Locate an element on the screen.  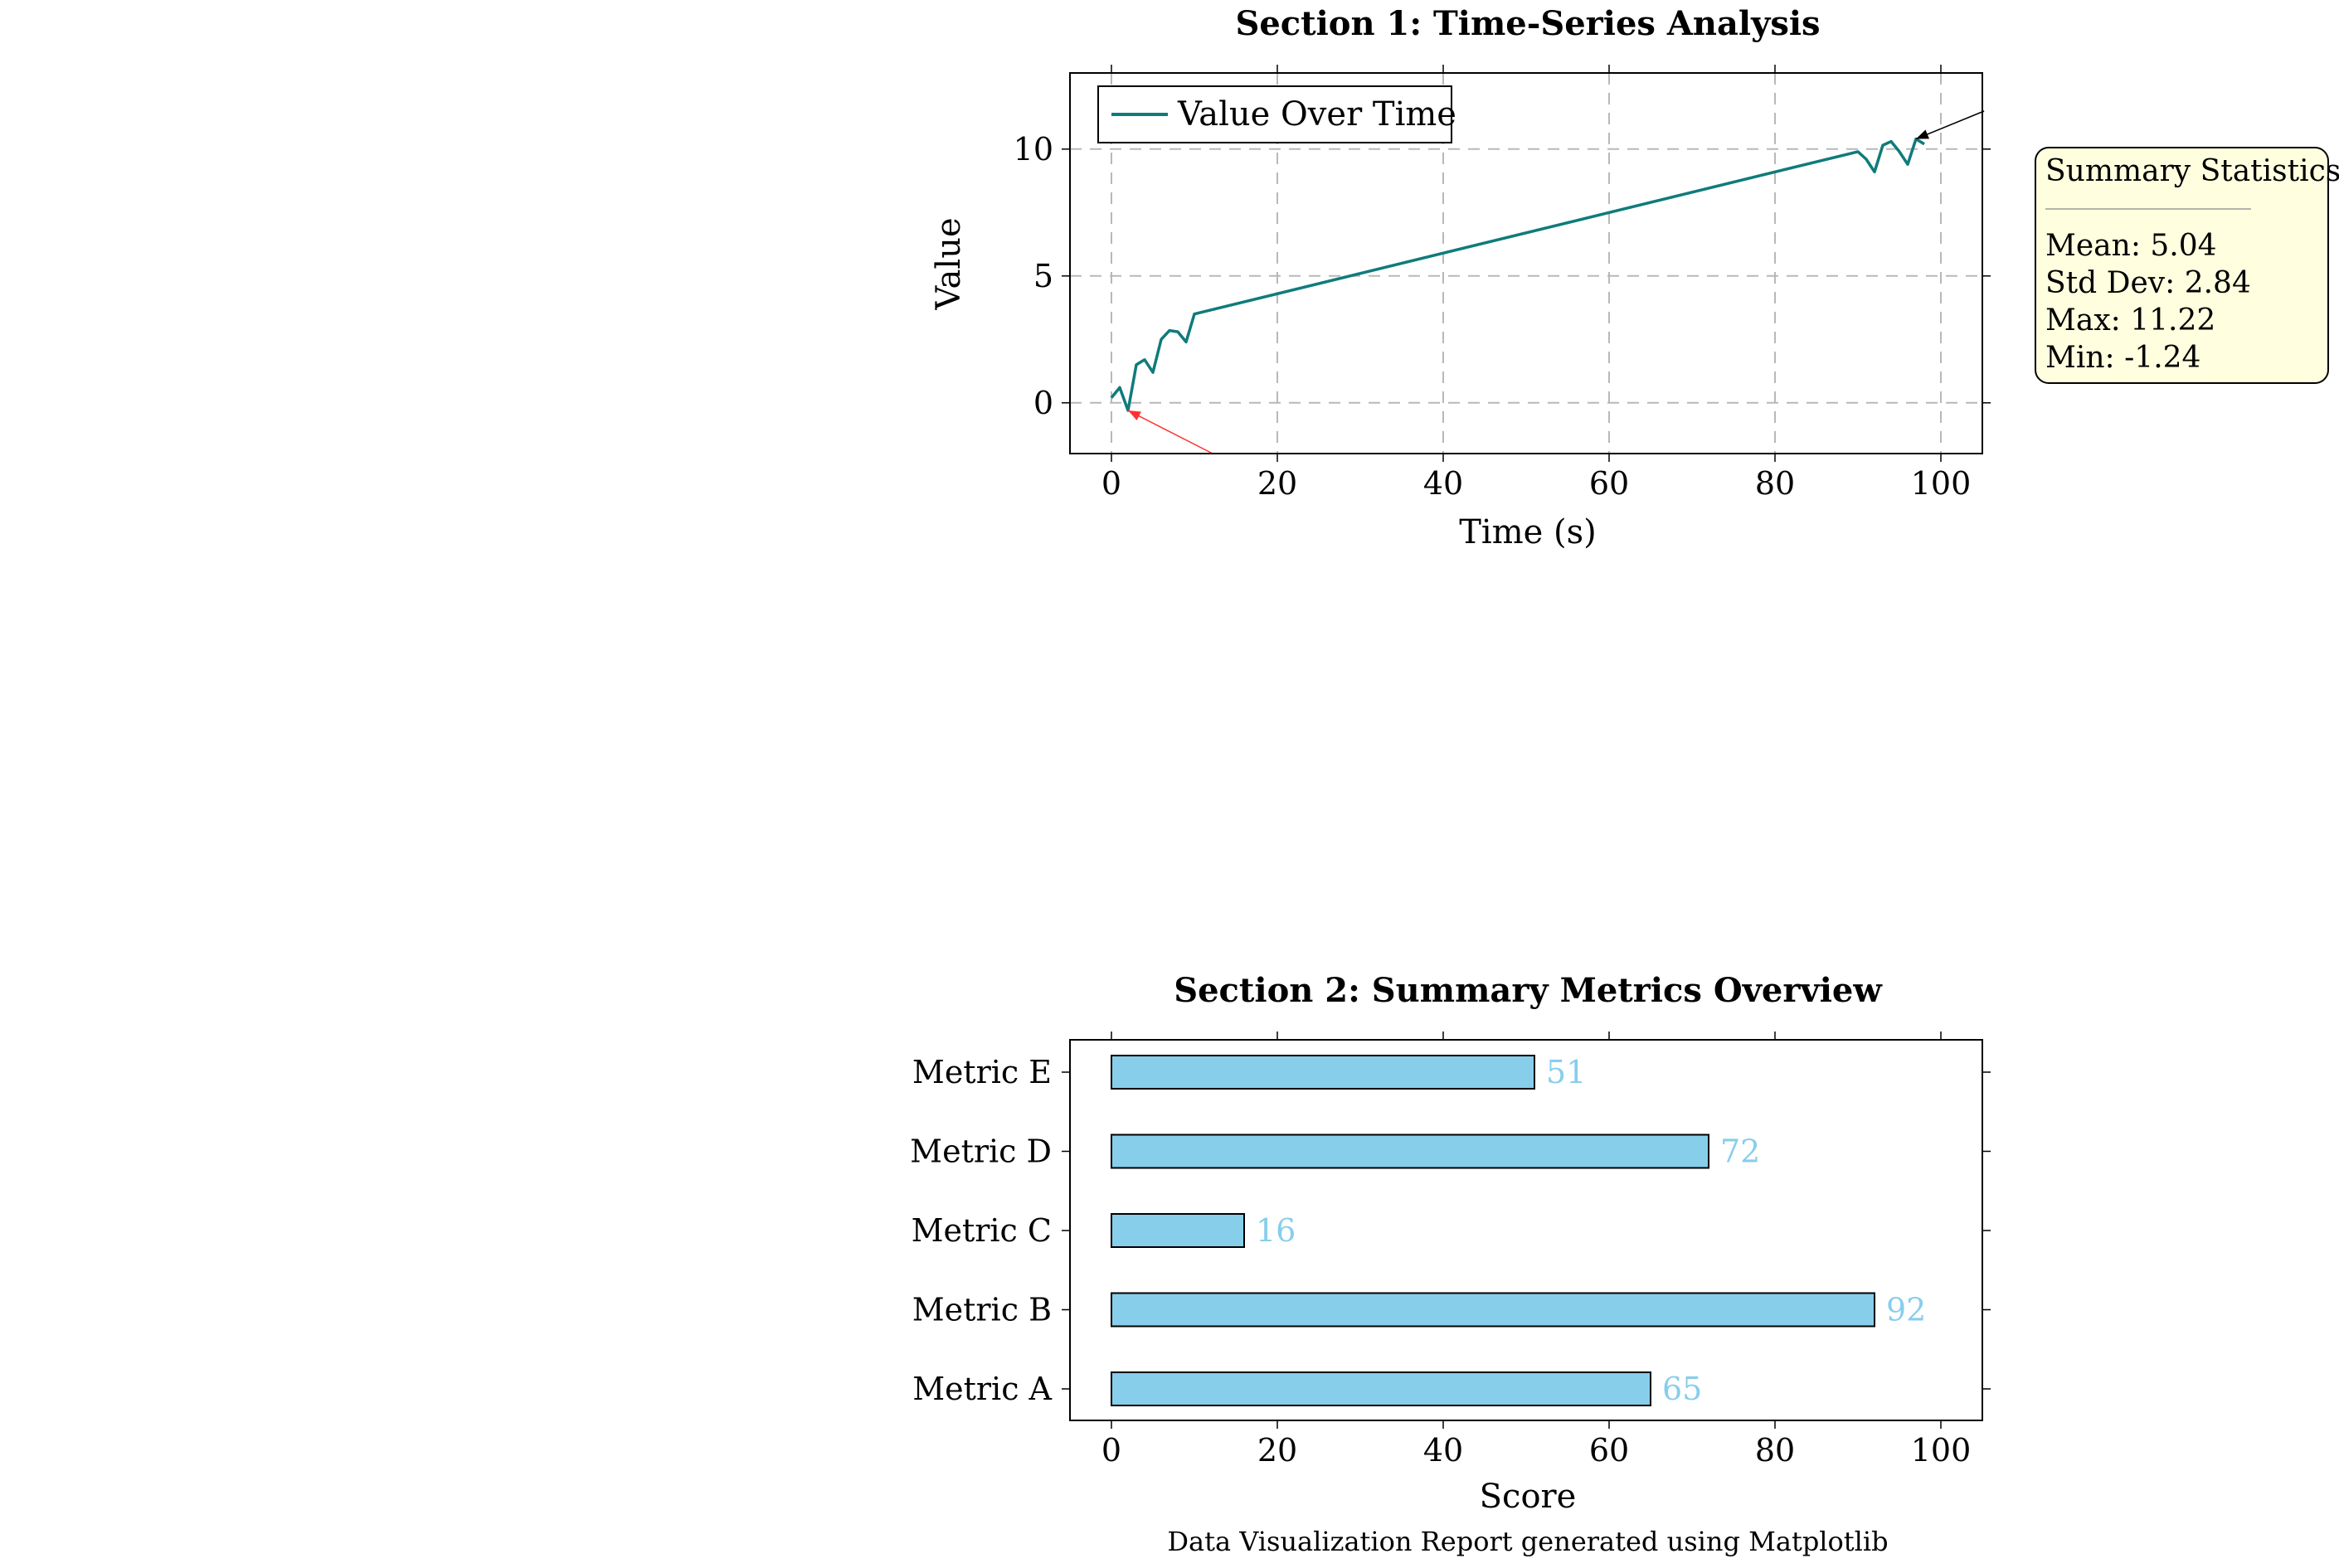
chart2-bar-value-labels: 65 92 16 72 51 is located at coordinates (1591, 1230).